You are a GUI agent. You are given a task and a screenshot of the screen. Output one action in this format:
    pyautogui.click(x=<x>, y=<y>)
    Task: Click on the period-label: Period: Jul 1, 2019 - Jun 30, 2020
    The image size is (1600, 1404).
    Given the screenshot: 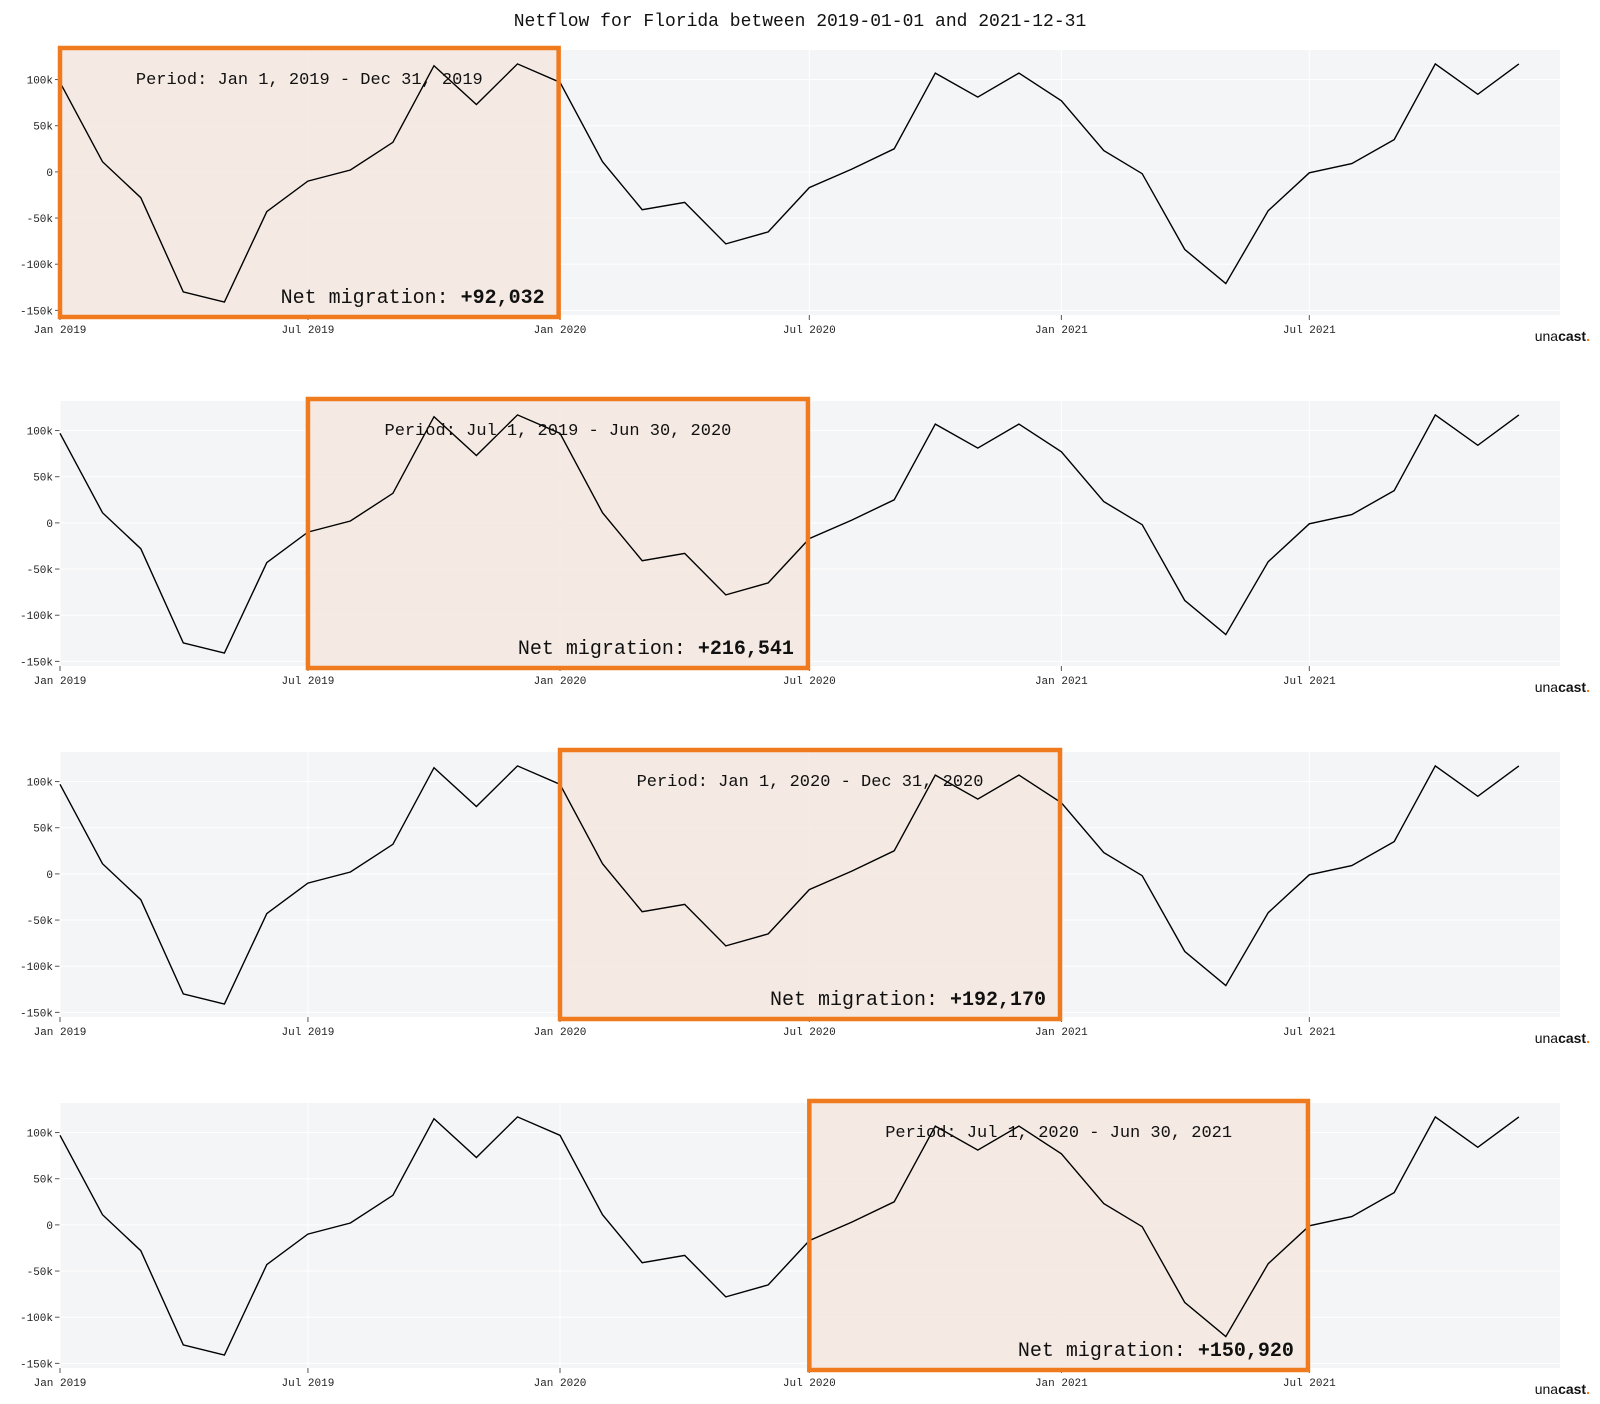 What is the action you would take?
    pyautogui.click(x=558, y=431)
    